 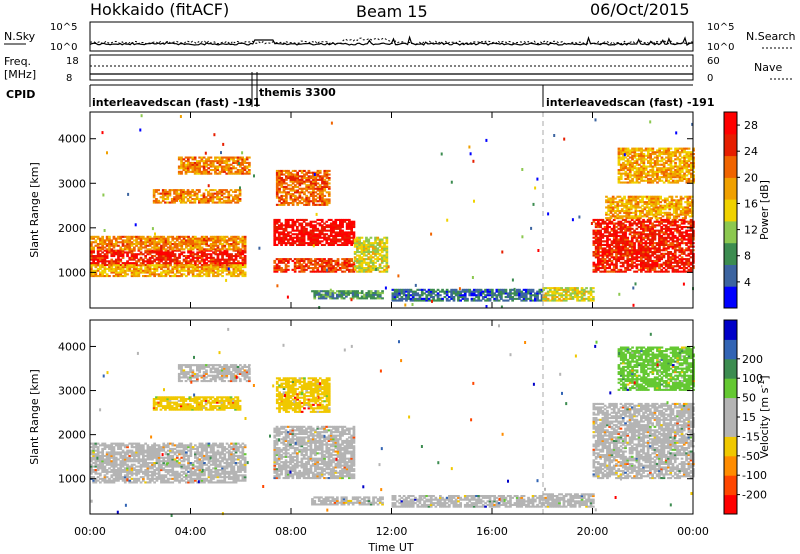 I want to click on freq-frame, so click(x=391, y=67).